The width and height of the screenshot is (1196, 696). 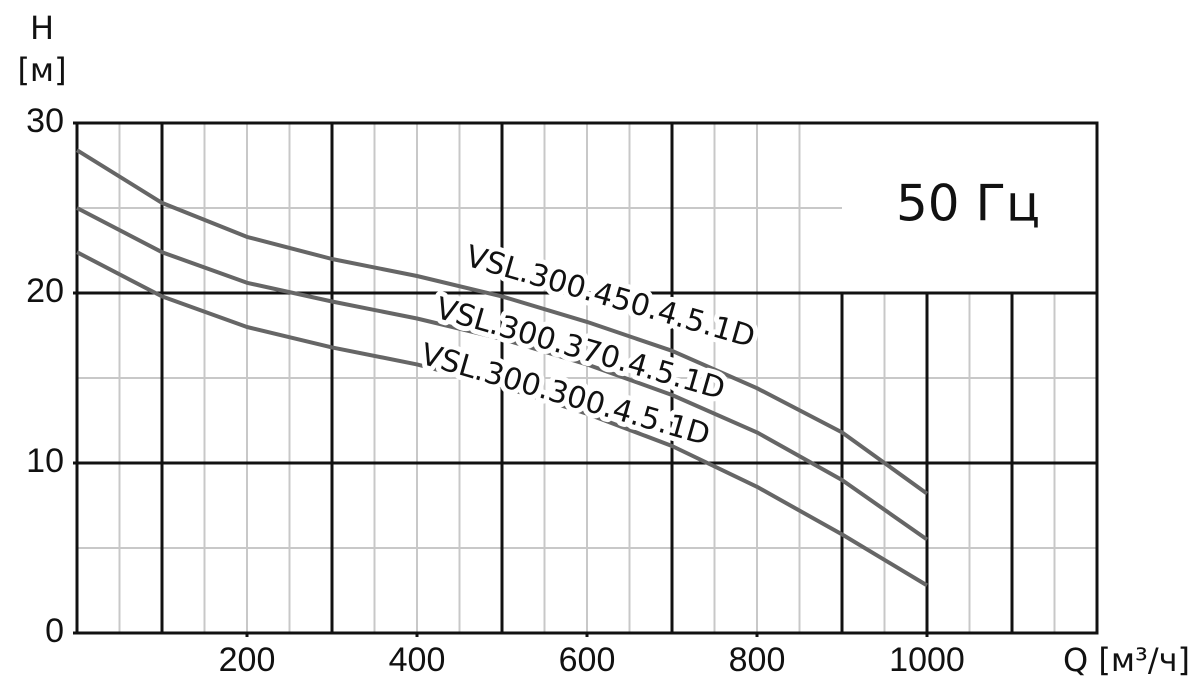 I want to click on y-tick-label: 10, so click(x=45, y=461).